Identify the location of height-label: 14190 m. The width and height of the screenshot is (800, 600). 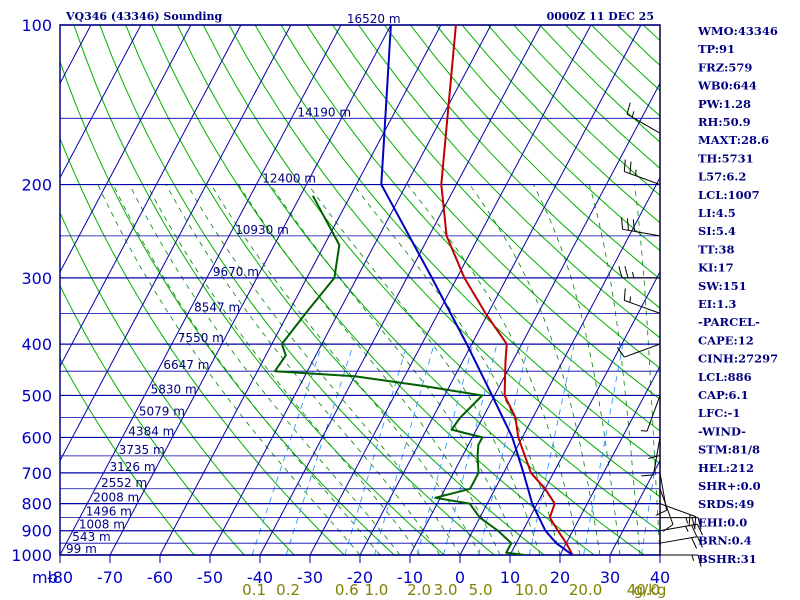
(324, 112).